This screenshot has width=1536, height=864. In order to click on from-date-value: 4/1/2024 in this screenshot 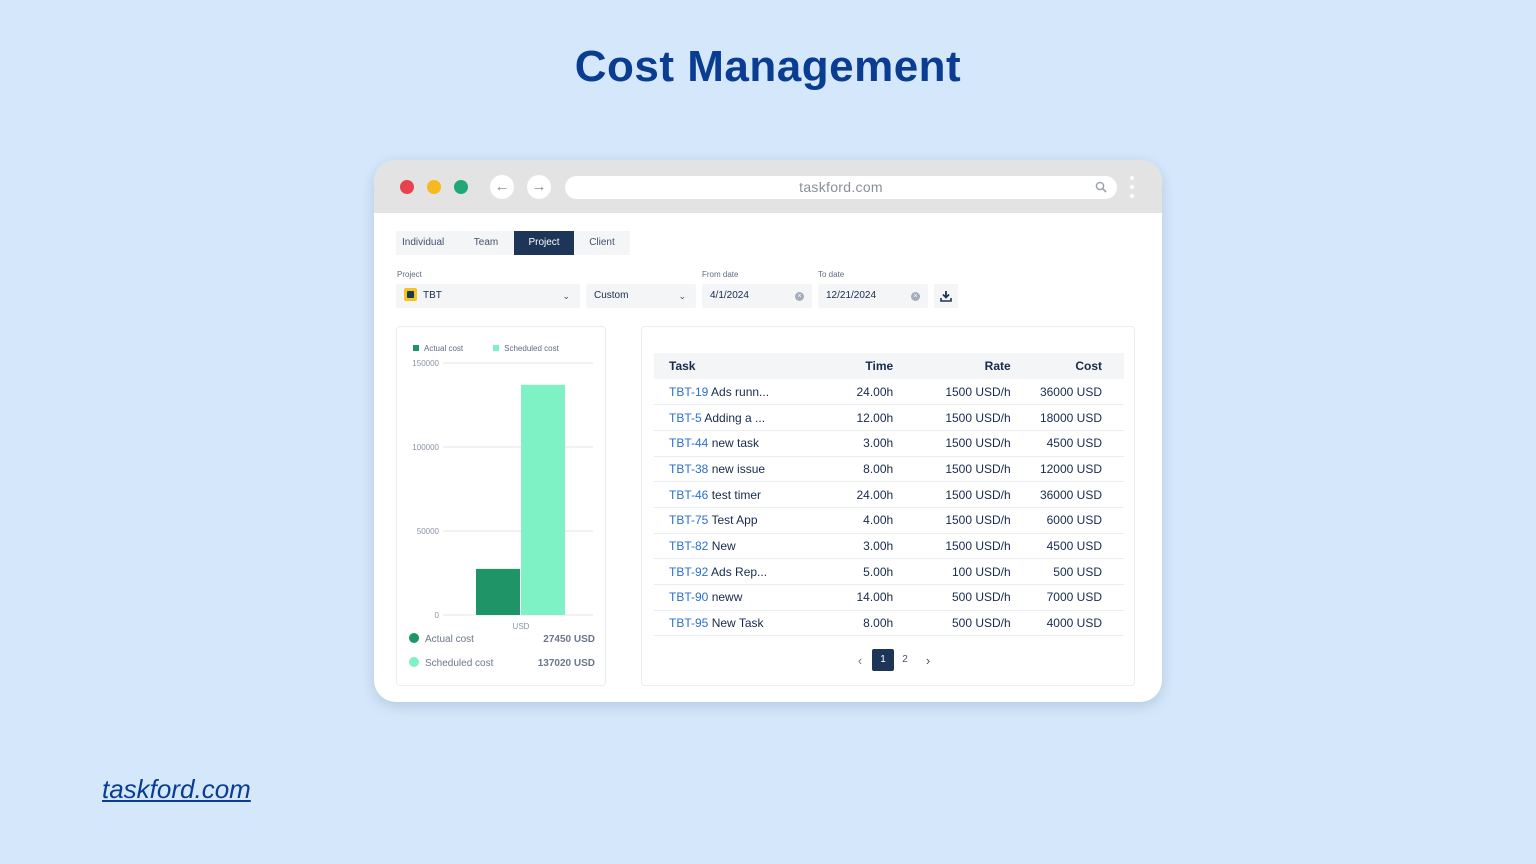, I will do `click(729, 295)`.